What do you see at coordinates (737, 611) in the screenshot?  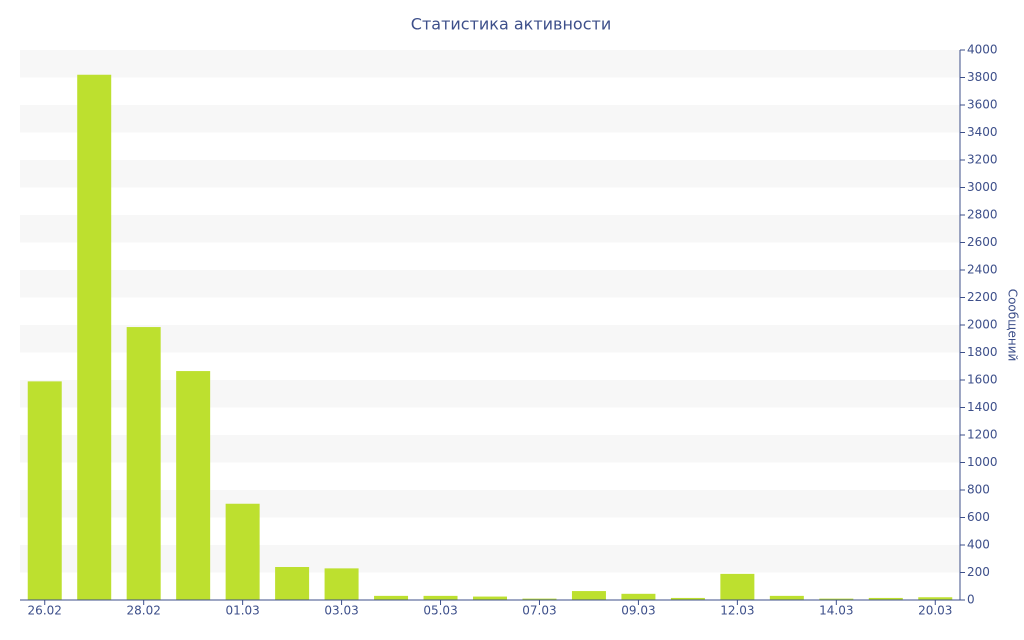 I see `x-tick-label: 12.03` at bounding box center [737, 611].